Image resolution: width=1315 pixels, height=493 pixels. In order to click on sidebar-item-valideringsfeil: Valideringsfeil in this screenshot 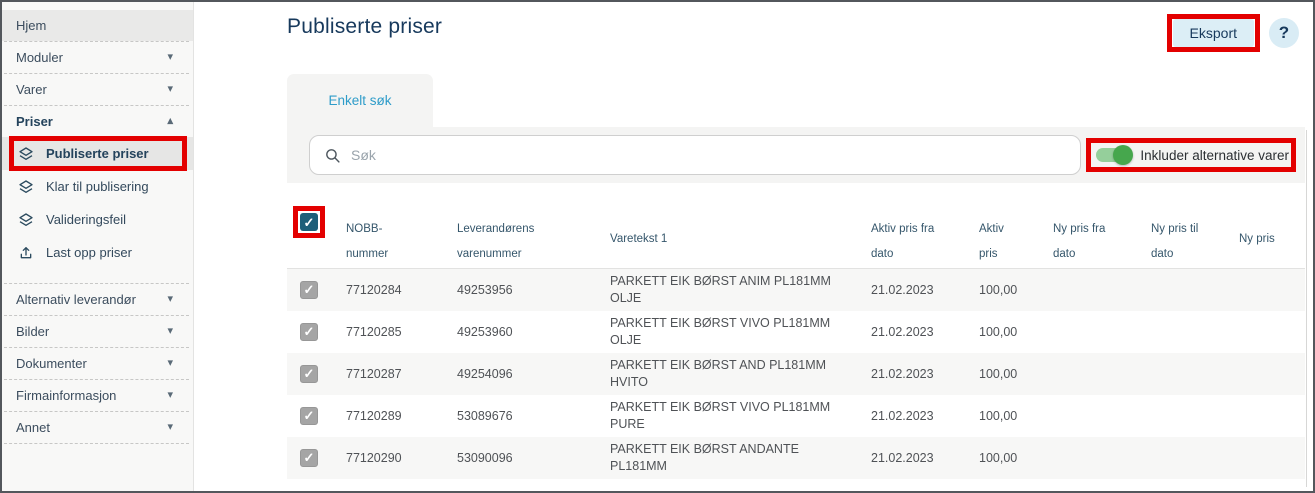, I will do `click(97, 219)`.